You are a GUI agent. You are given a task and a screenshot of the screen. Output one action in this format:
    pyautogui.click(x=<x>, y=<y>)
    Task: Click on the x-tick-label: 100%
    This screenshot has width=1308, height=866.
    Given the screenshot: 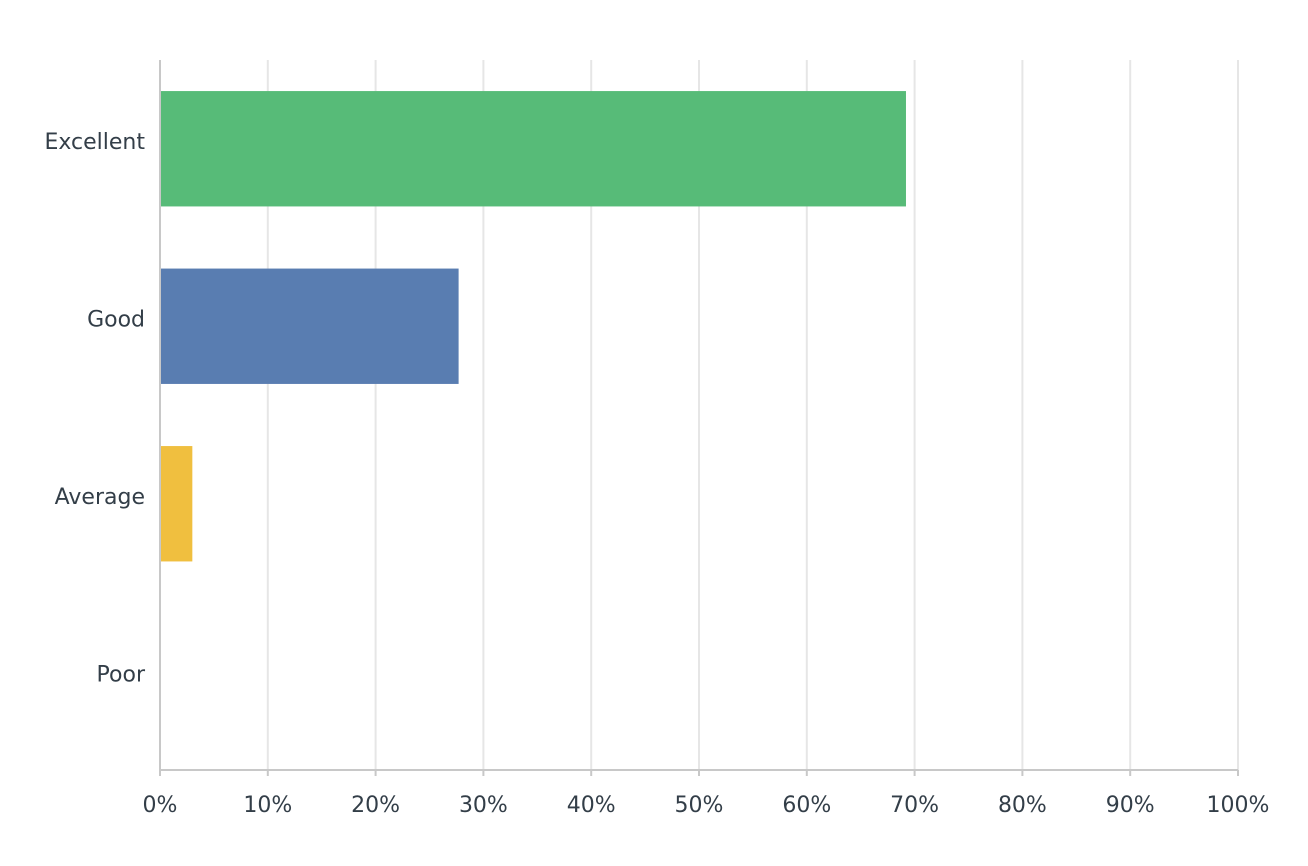 What is the action you would take?
    pyautogui.click(x=1238, y=805)
    